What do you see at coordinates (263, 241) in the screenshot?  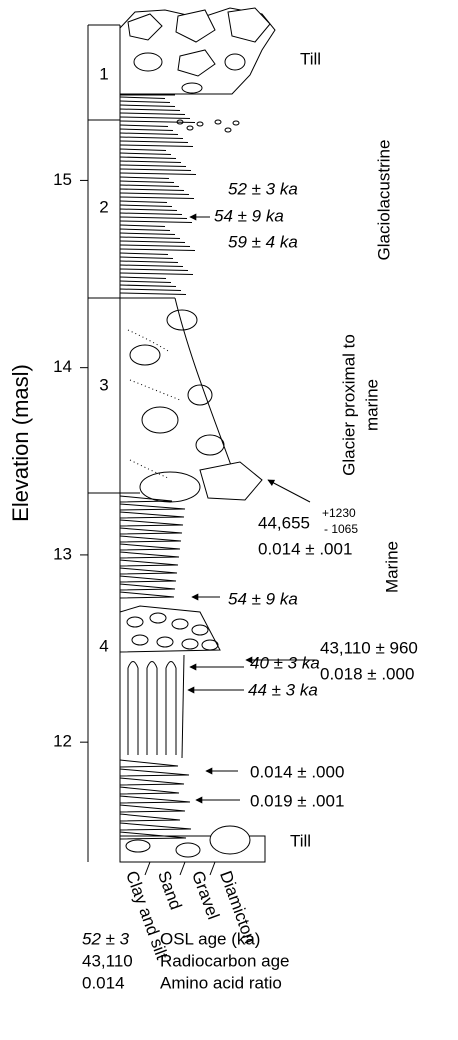 I see `osl-age: 59 ± 4 ka` at bounding box center [263, 241].